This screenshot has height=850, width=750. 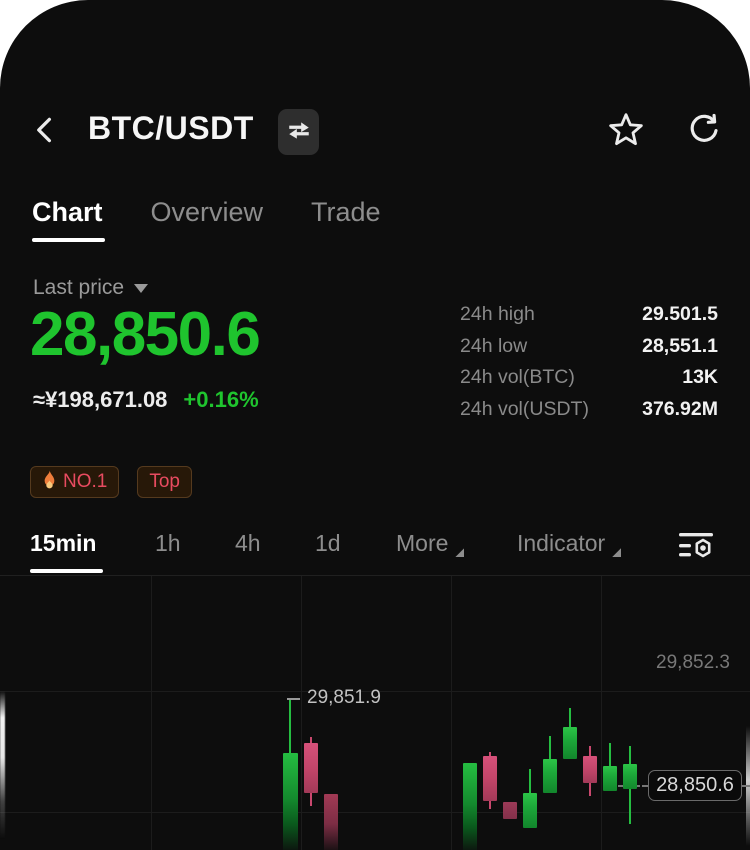 I want to click on timeframe-15min: 15min, so click(x=63, y=543).